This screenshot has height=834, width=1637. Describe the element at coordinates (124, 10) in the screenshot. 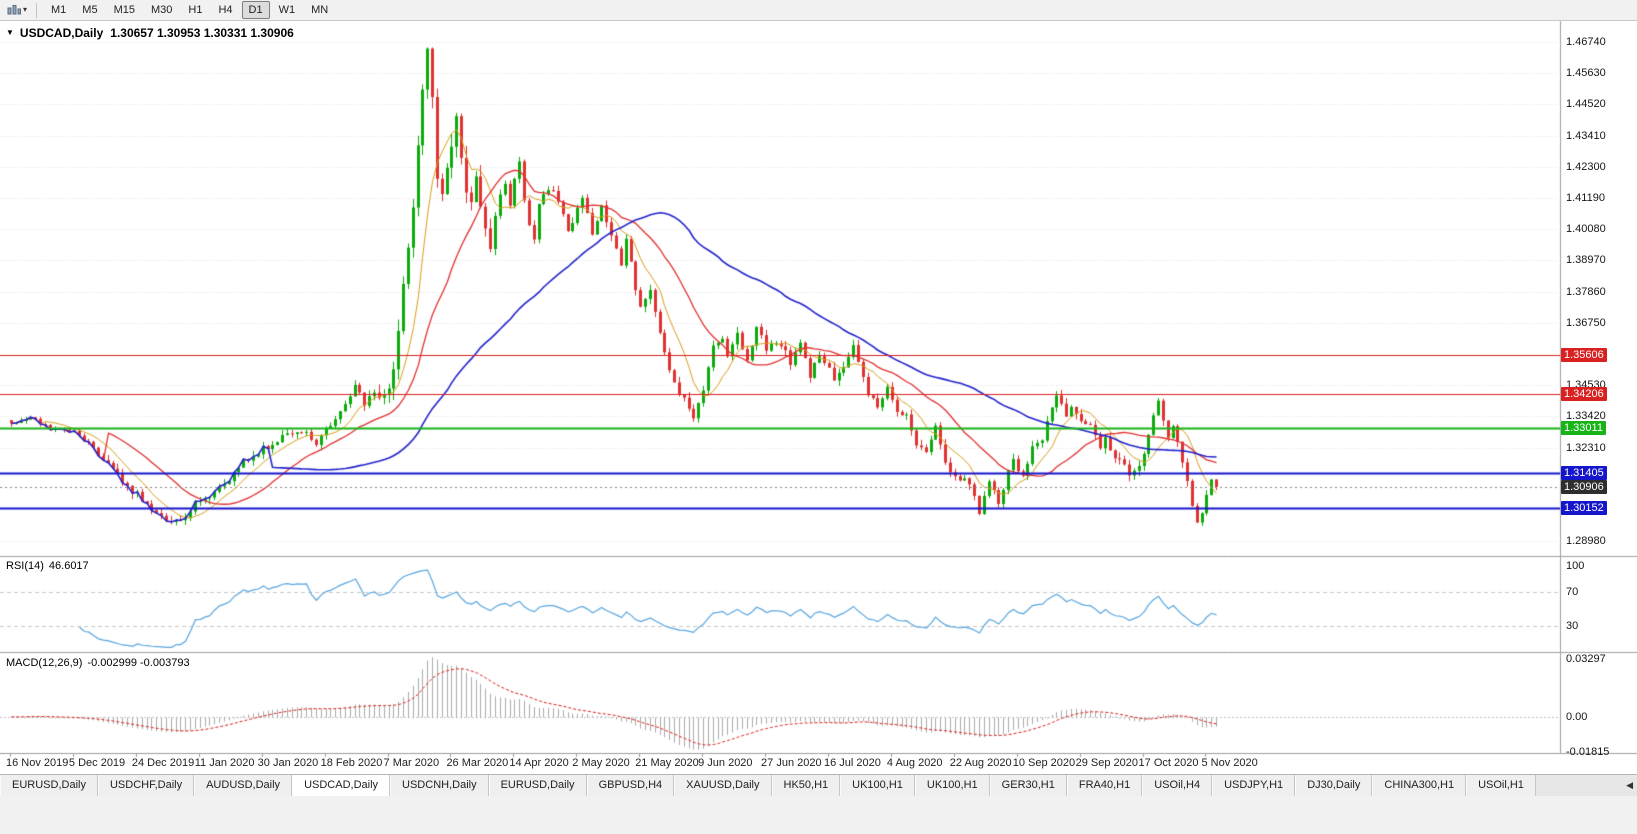

I see `timeframe-button-m15: M15` at that location.